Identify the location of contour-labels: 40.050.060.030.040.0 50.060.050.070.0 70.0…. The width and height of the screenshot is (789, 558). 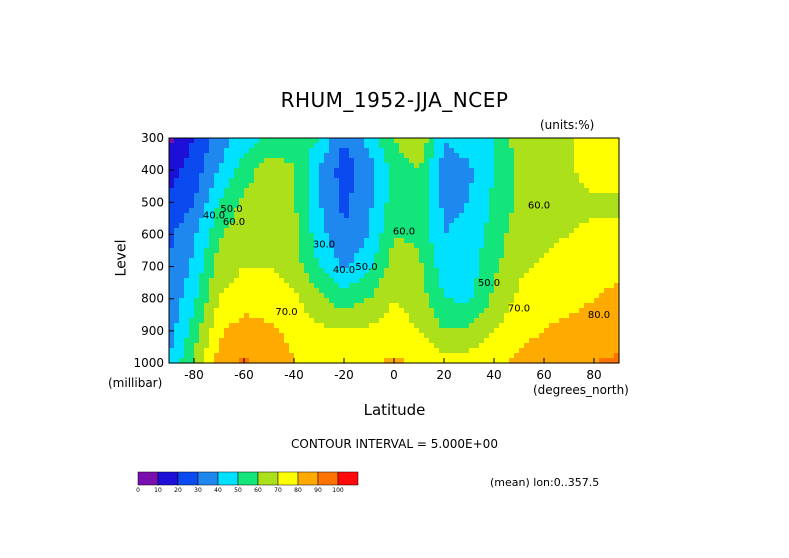
(406, 261).